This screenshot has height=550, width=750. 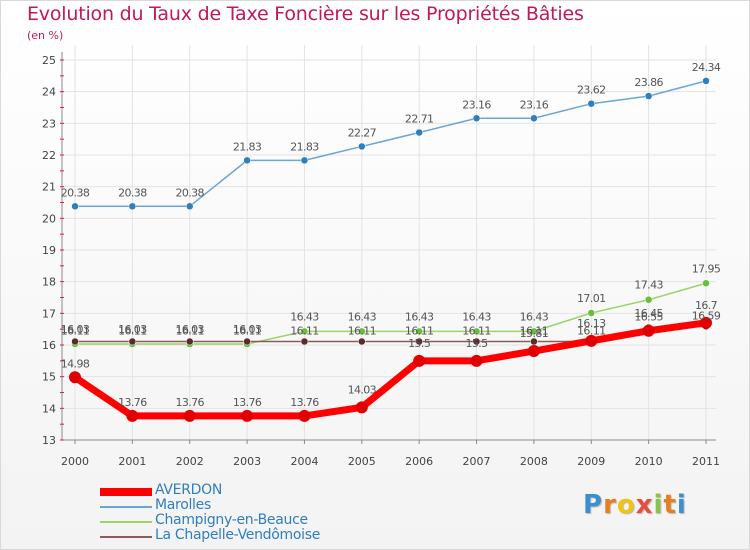 I want to click on data-label: 16.13, so click(x=591, y=323).